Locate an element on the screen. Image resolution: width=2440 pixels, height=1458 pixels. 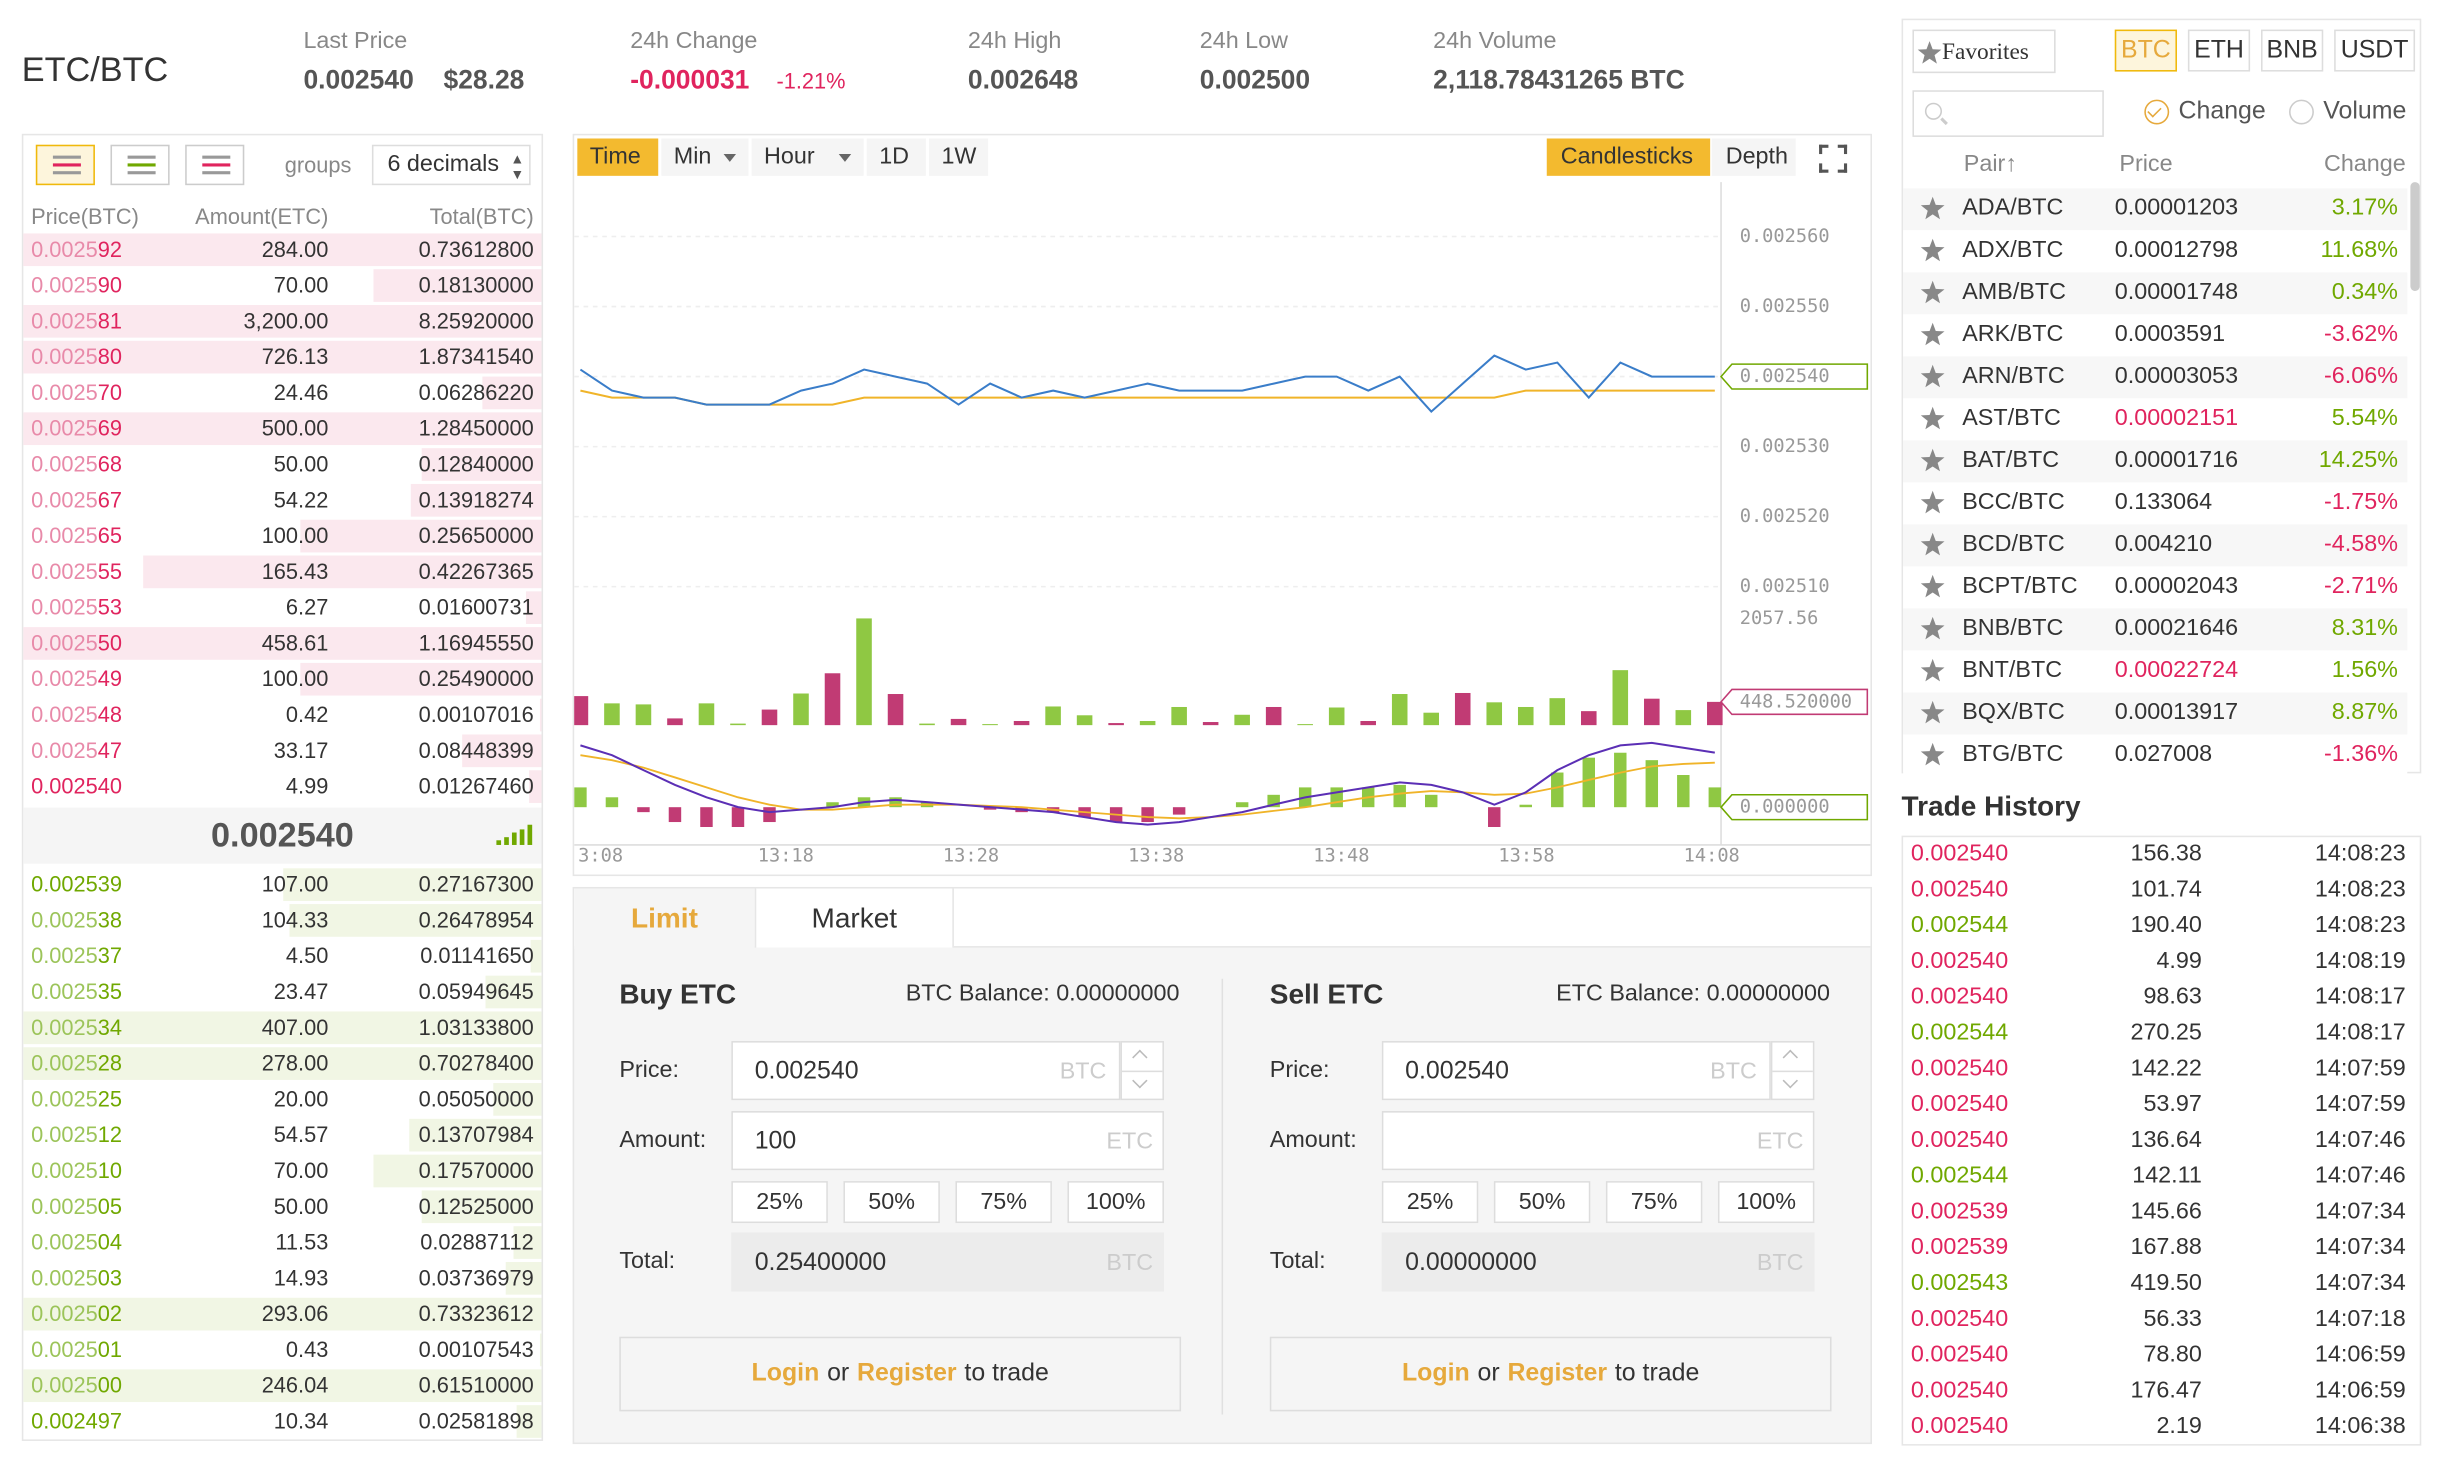
ask-row: 0.002565 100.00 0.25650000 is located at coordinates (282, 536).